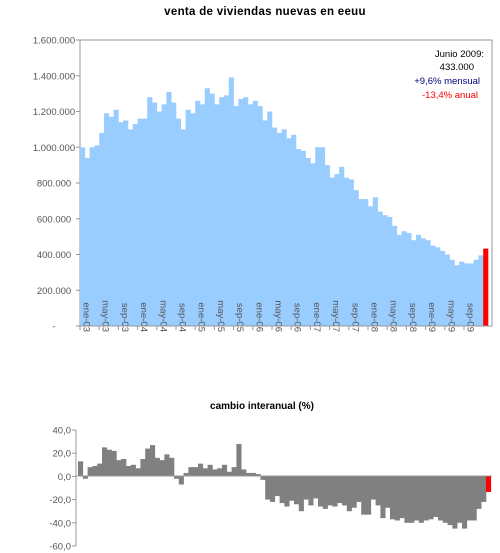 The width and height of the screenshot is (500, 553). What do you see at coordinates (486, 287) in the screenshot?
I see `bar-latest` at bounding box center [486, 287].